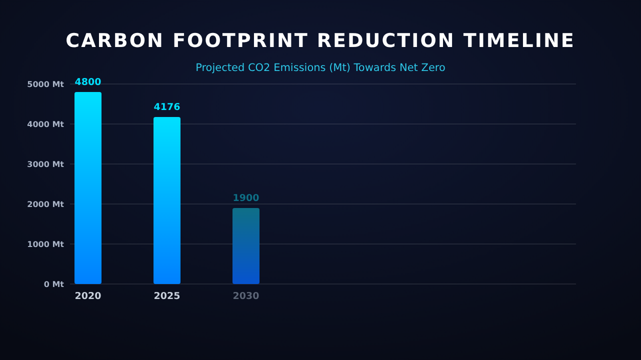  What do you see at coordinates (88, 296) in the screenshot?
I see `x-tick-label: 2020` at bounding box center [88, 296].